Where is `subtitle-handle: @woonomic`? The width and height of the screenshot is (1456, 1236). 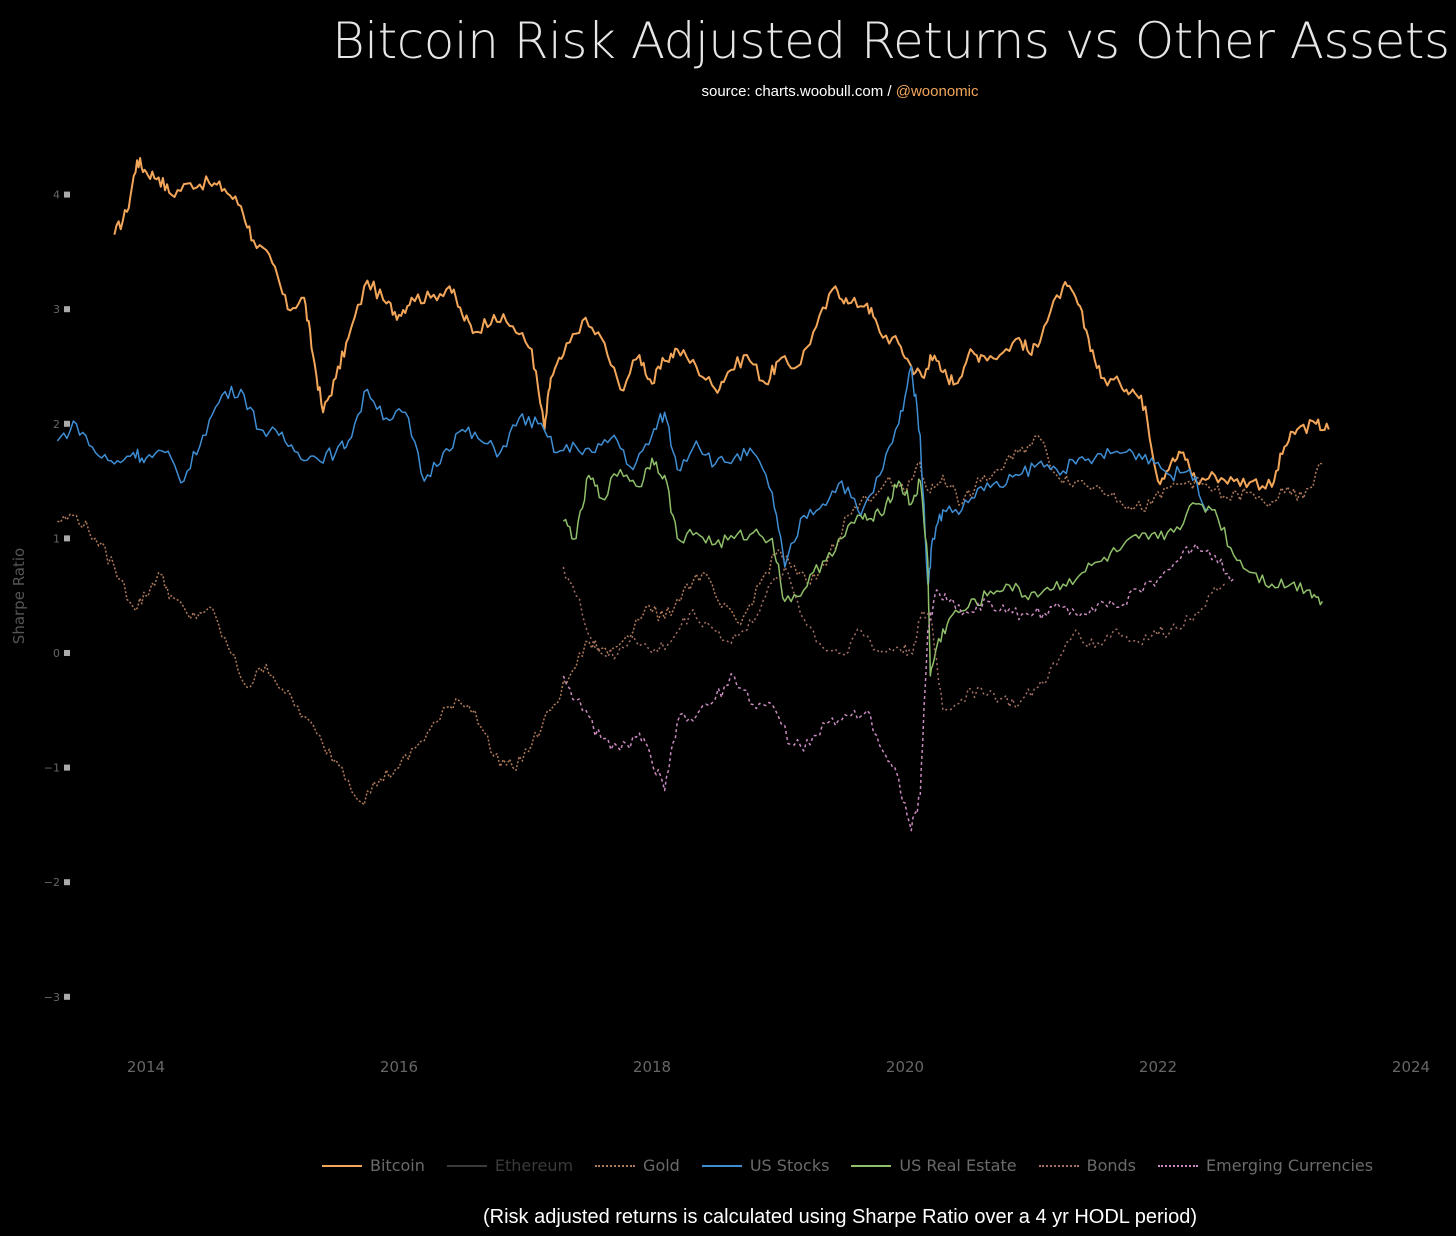 subtitle-handle: @woonomic is located at coordinates (937, 91).